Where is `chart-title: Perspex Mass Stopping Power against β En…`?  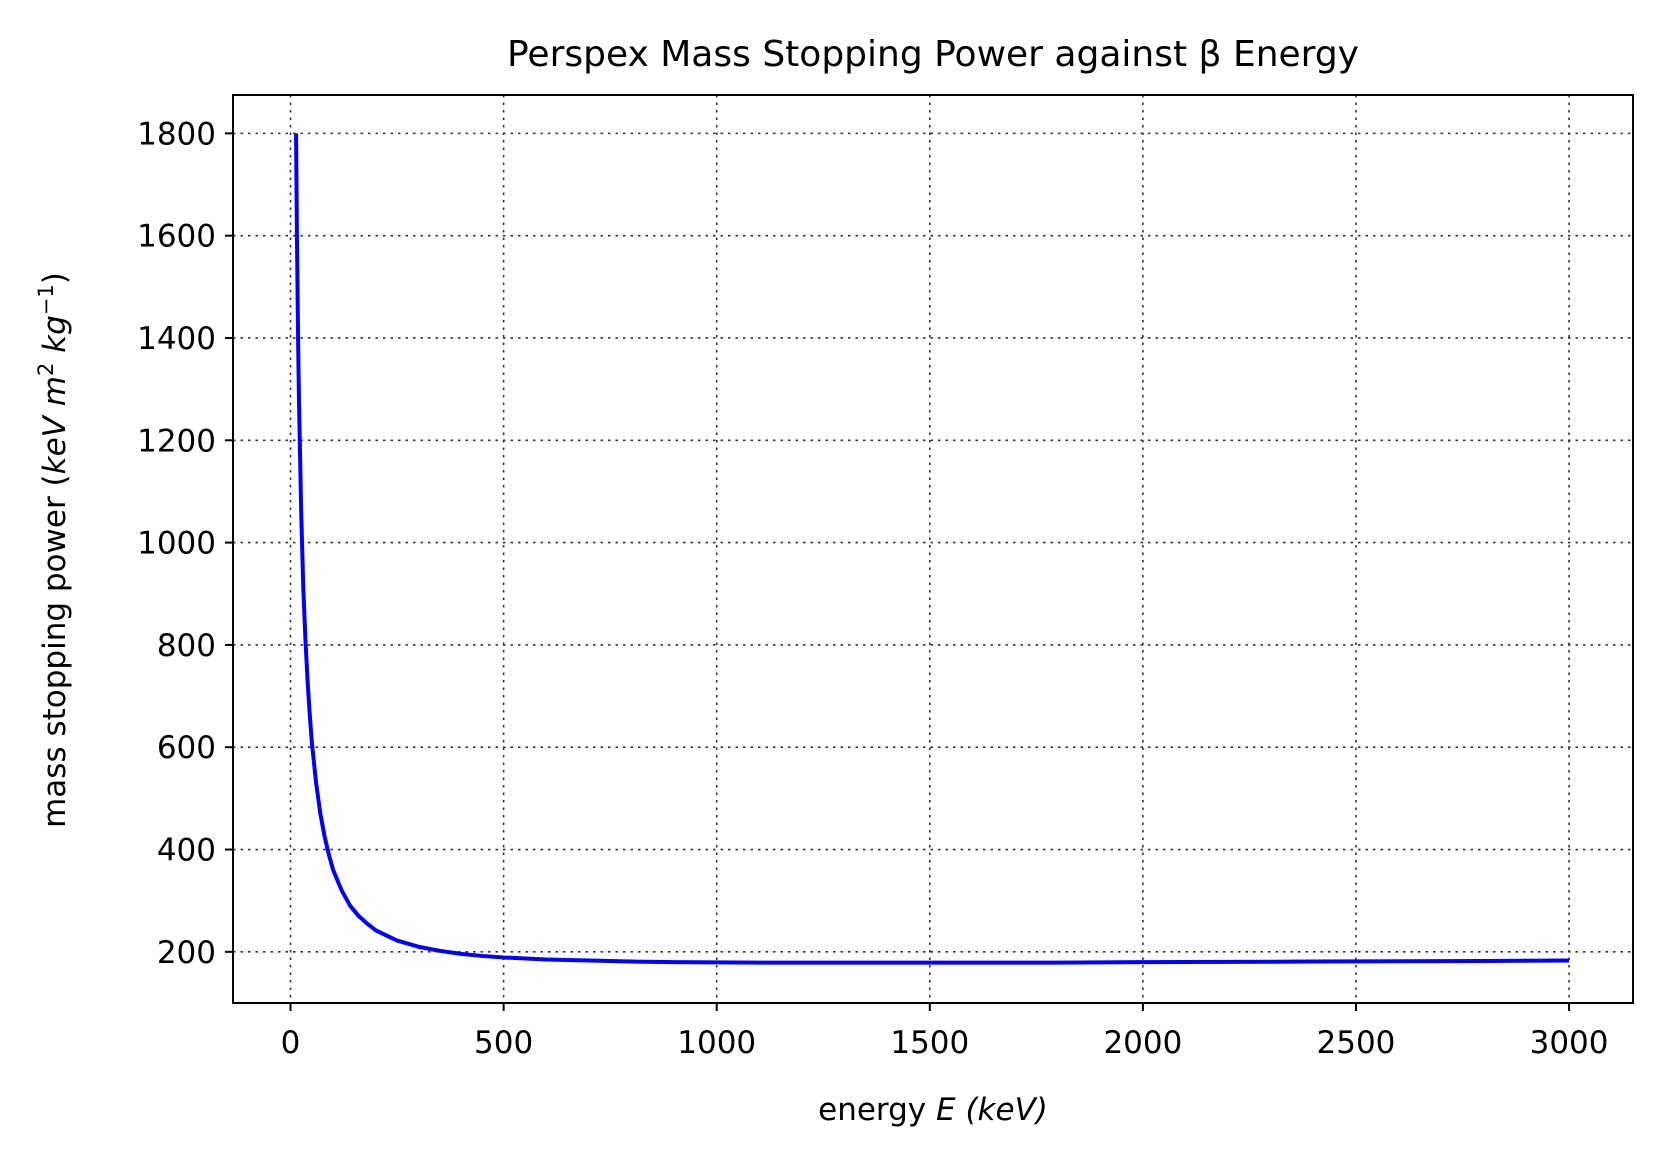
chart-title: Perspex Mass Stopping Power against β En… is located at coordinates (933, 54).